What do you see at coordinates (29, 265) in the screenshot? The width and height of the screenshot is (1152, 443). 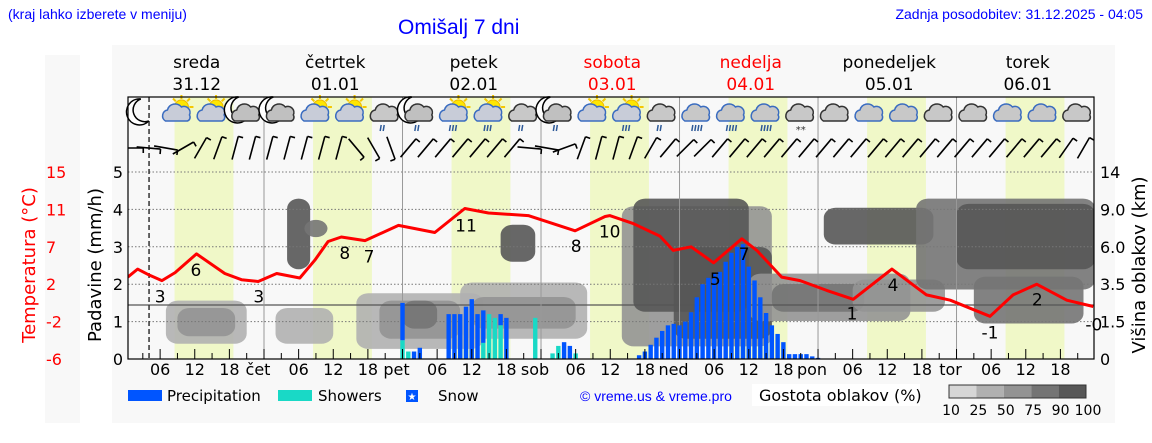 I see `temperature-axis-title: Temperatura (°C)` at bounding box center [29, 265].